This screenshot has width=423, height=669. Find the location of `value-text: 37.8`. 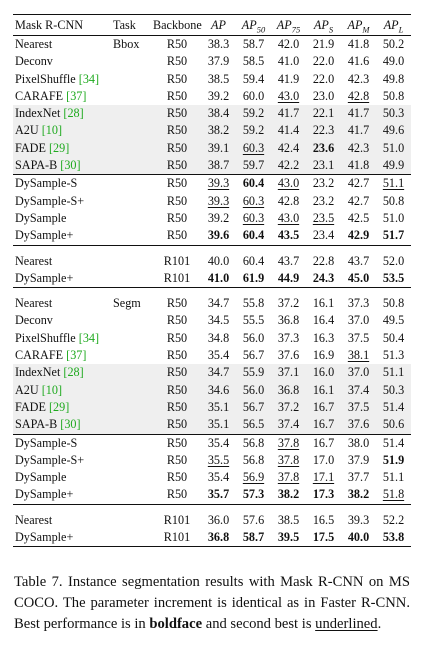

value-text: 37.8 is located at coordinates (288, 442).